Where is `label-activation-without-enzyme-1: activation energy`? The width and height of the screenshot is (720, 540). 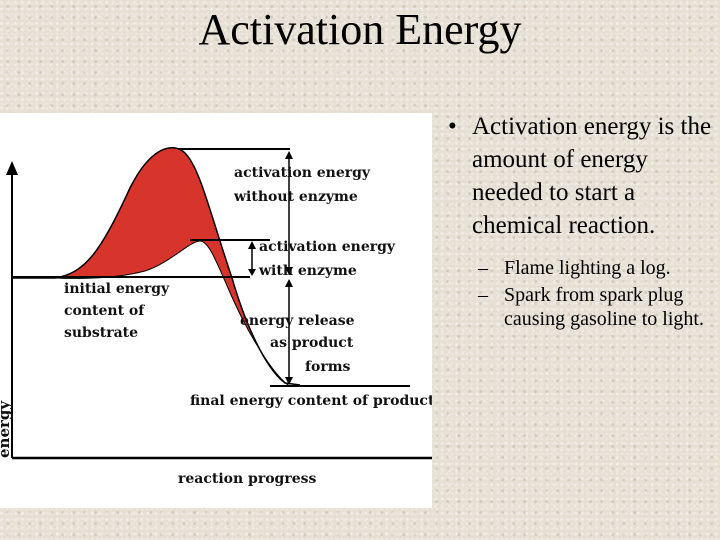 label-activation-without-enzyme-1: activation energy is located at coordinates (302, 173).